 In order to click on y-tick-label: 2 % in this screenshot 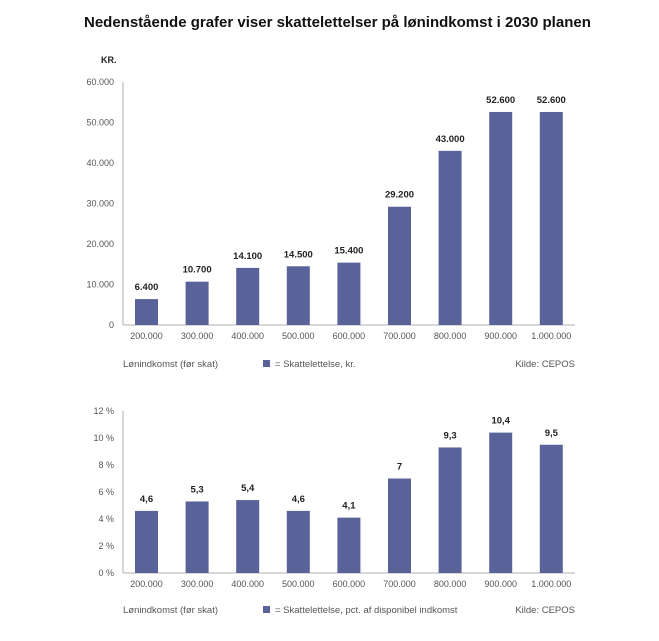, I will do `click(106, 546)`.